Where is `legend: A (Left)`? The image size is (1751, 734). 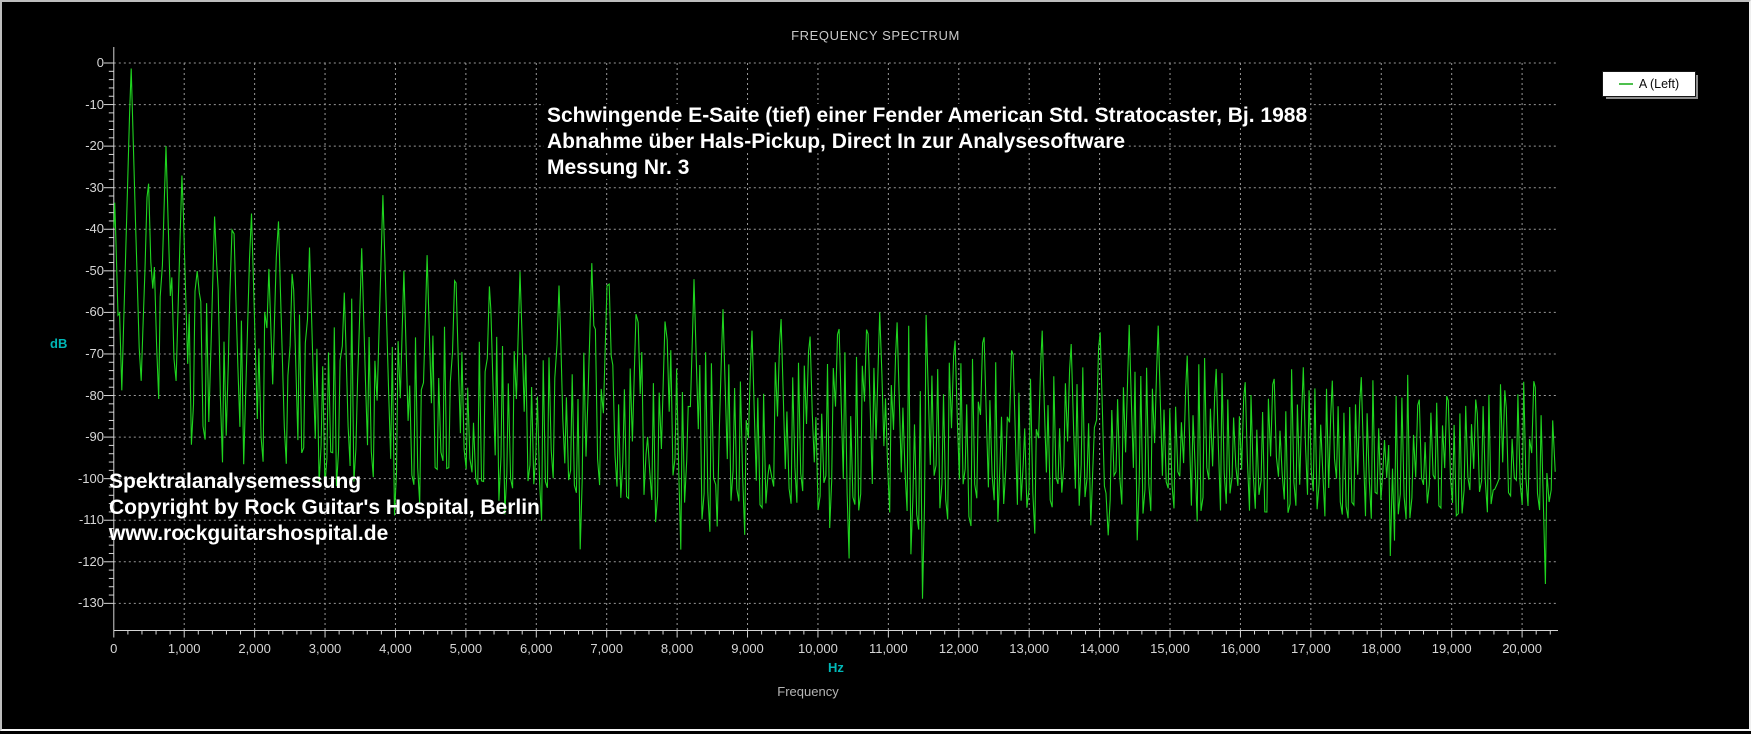
legend: A (Left) is located at coordinates (1649, 84).